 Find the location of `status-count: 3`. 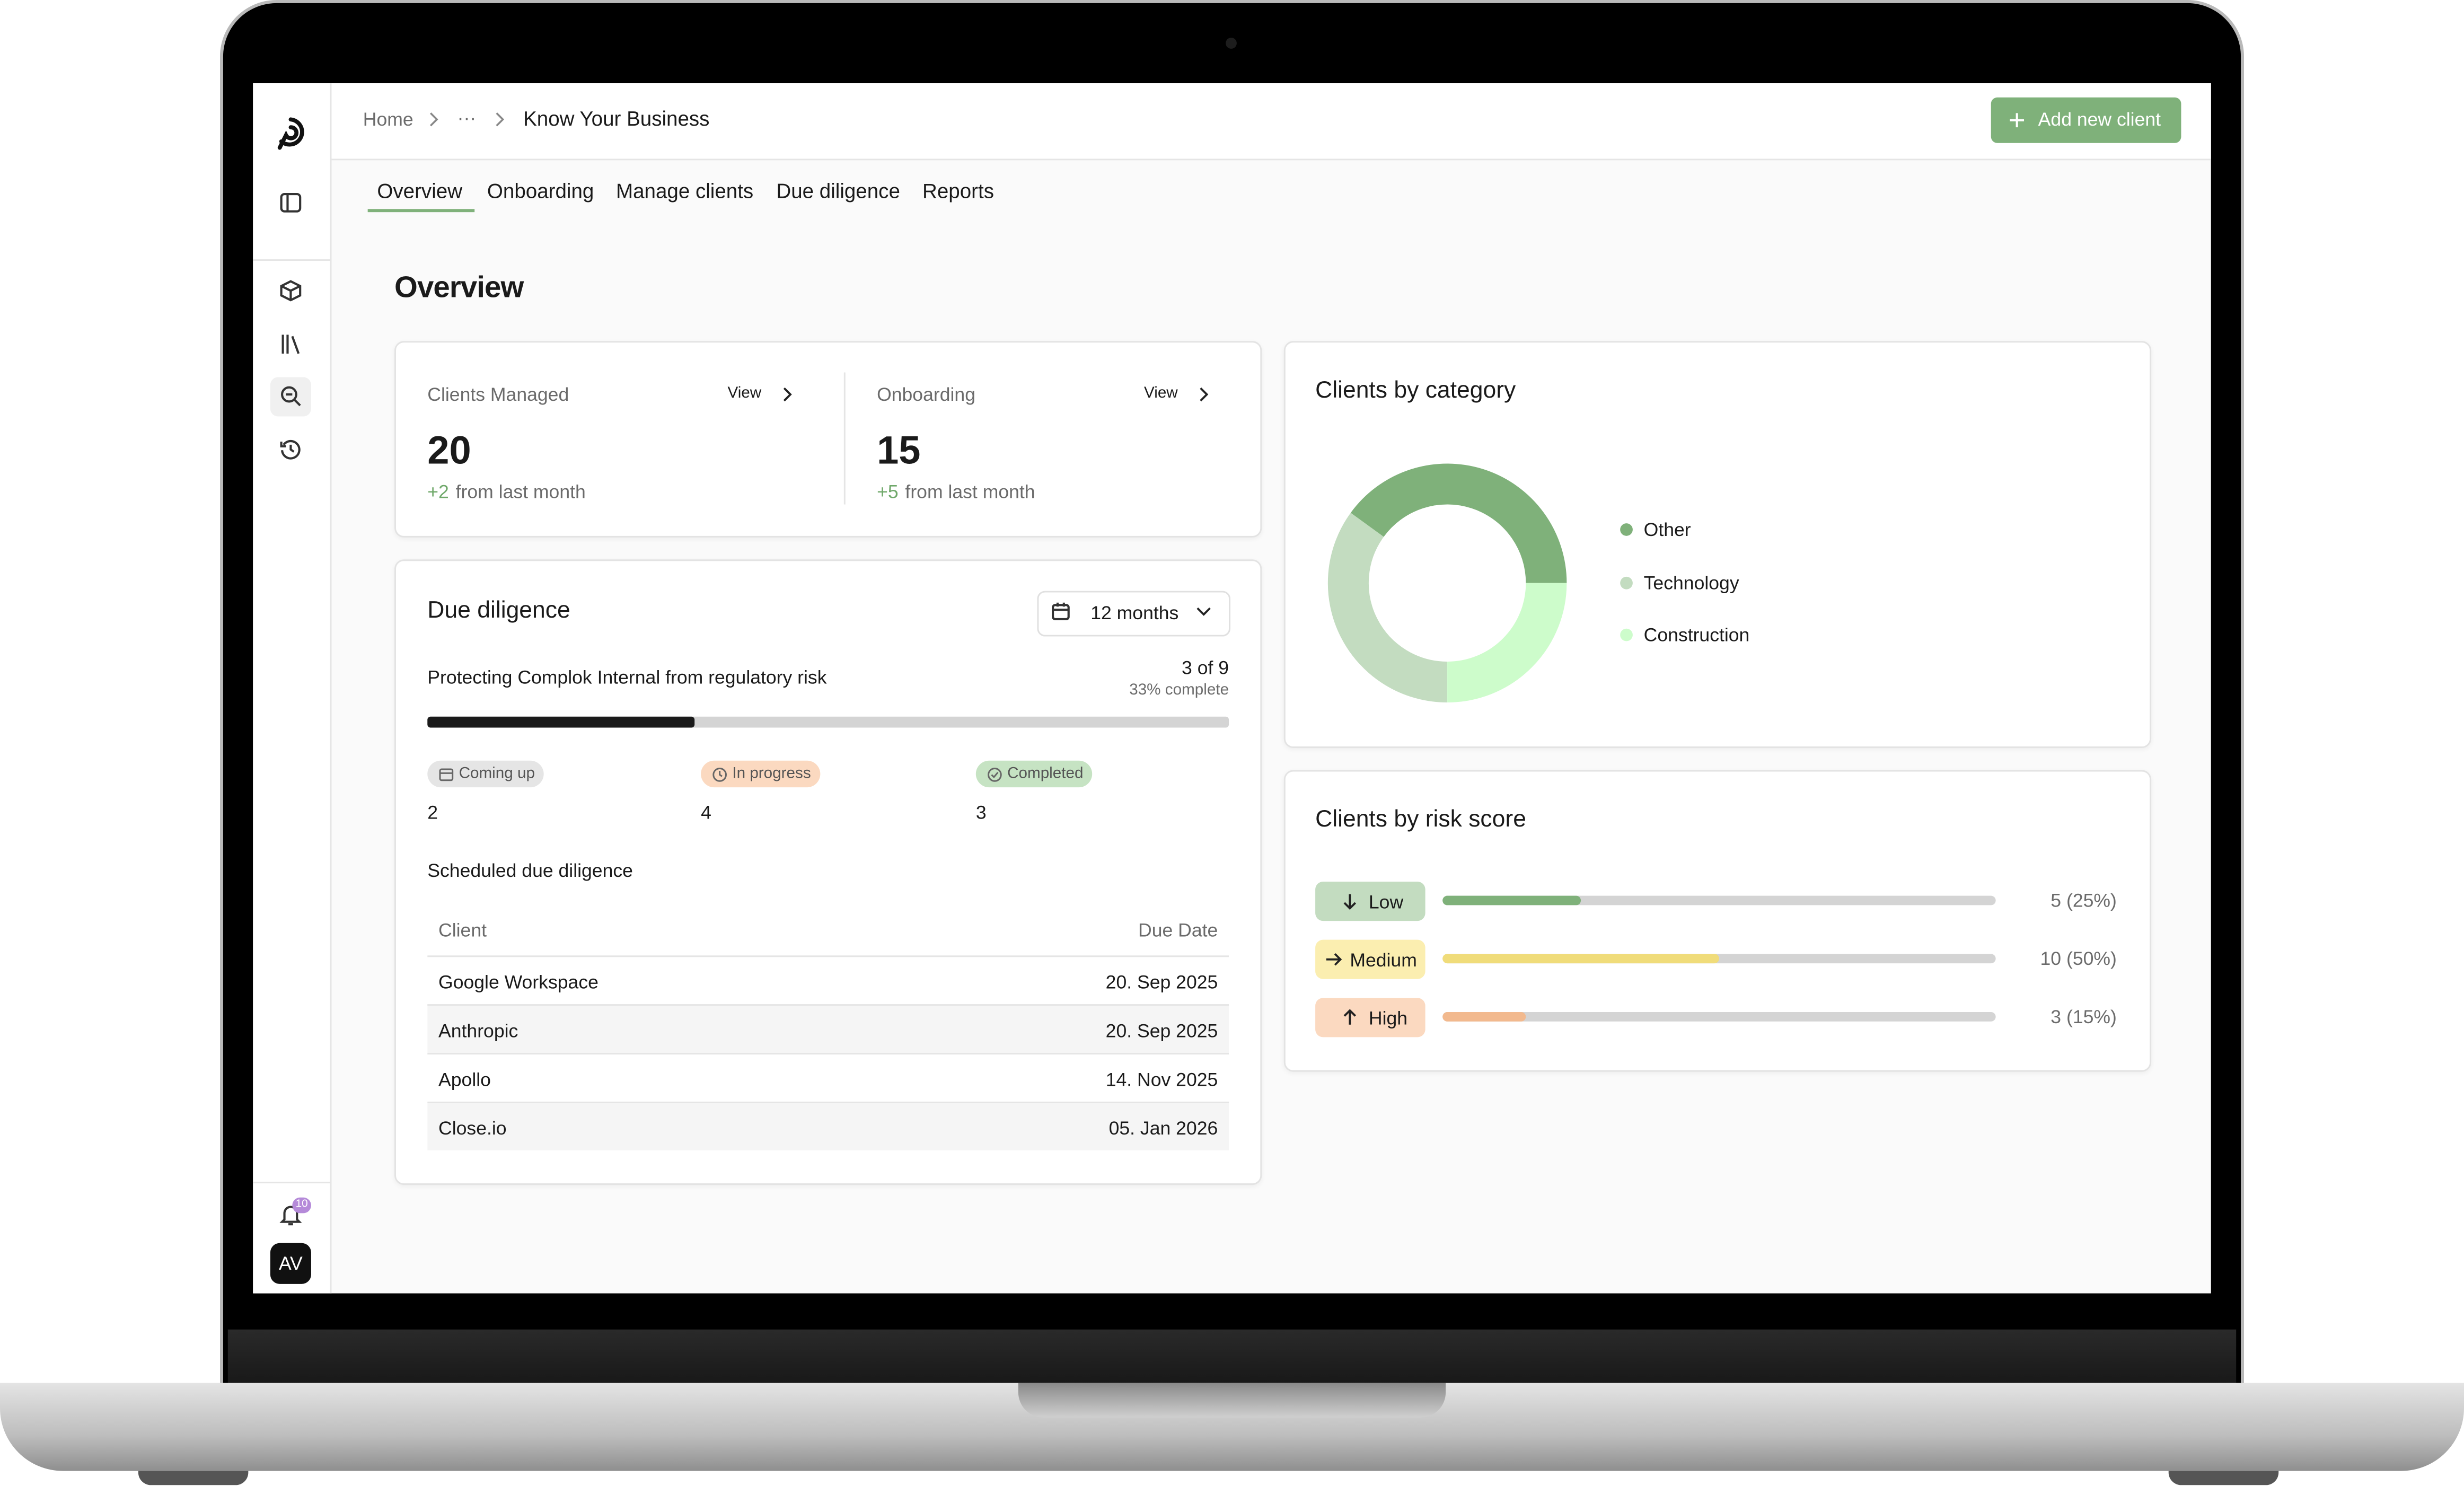

status-count: 3 is located at coordinates (981, 812).